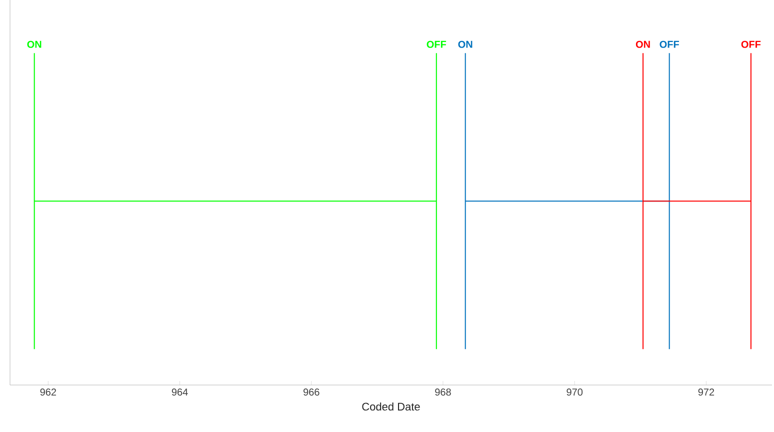 The width and height of the screenshot is (774, 432). What do you see at coordinates (706, 392) in the screenshot?
I see `x-tick-label: 972` at bounding box center [706, 392].